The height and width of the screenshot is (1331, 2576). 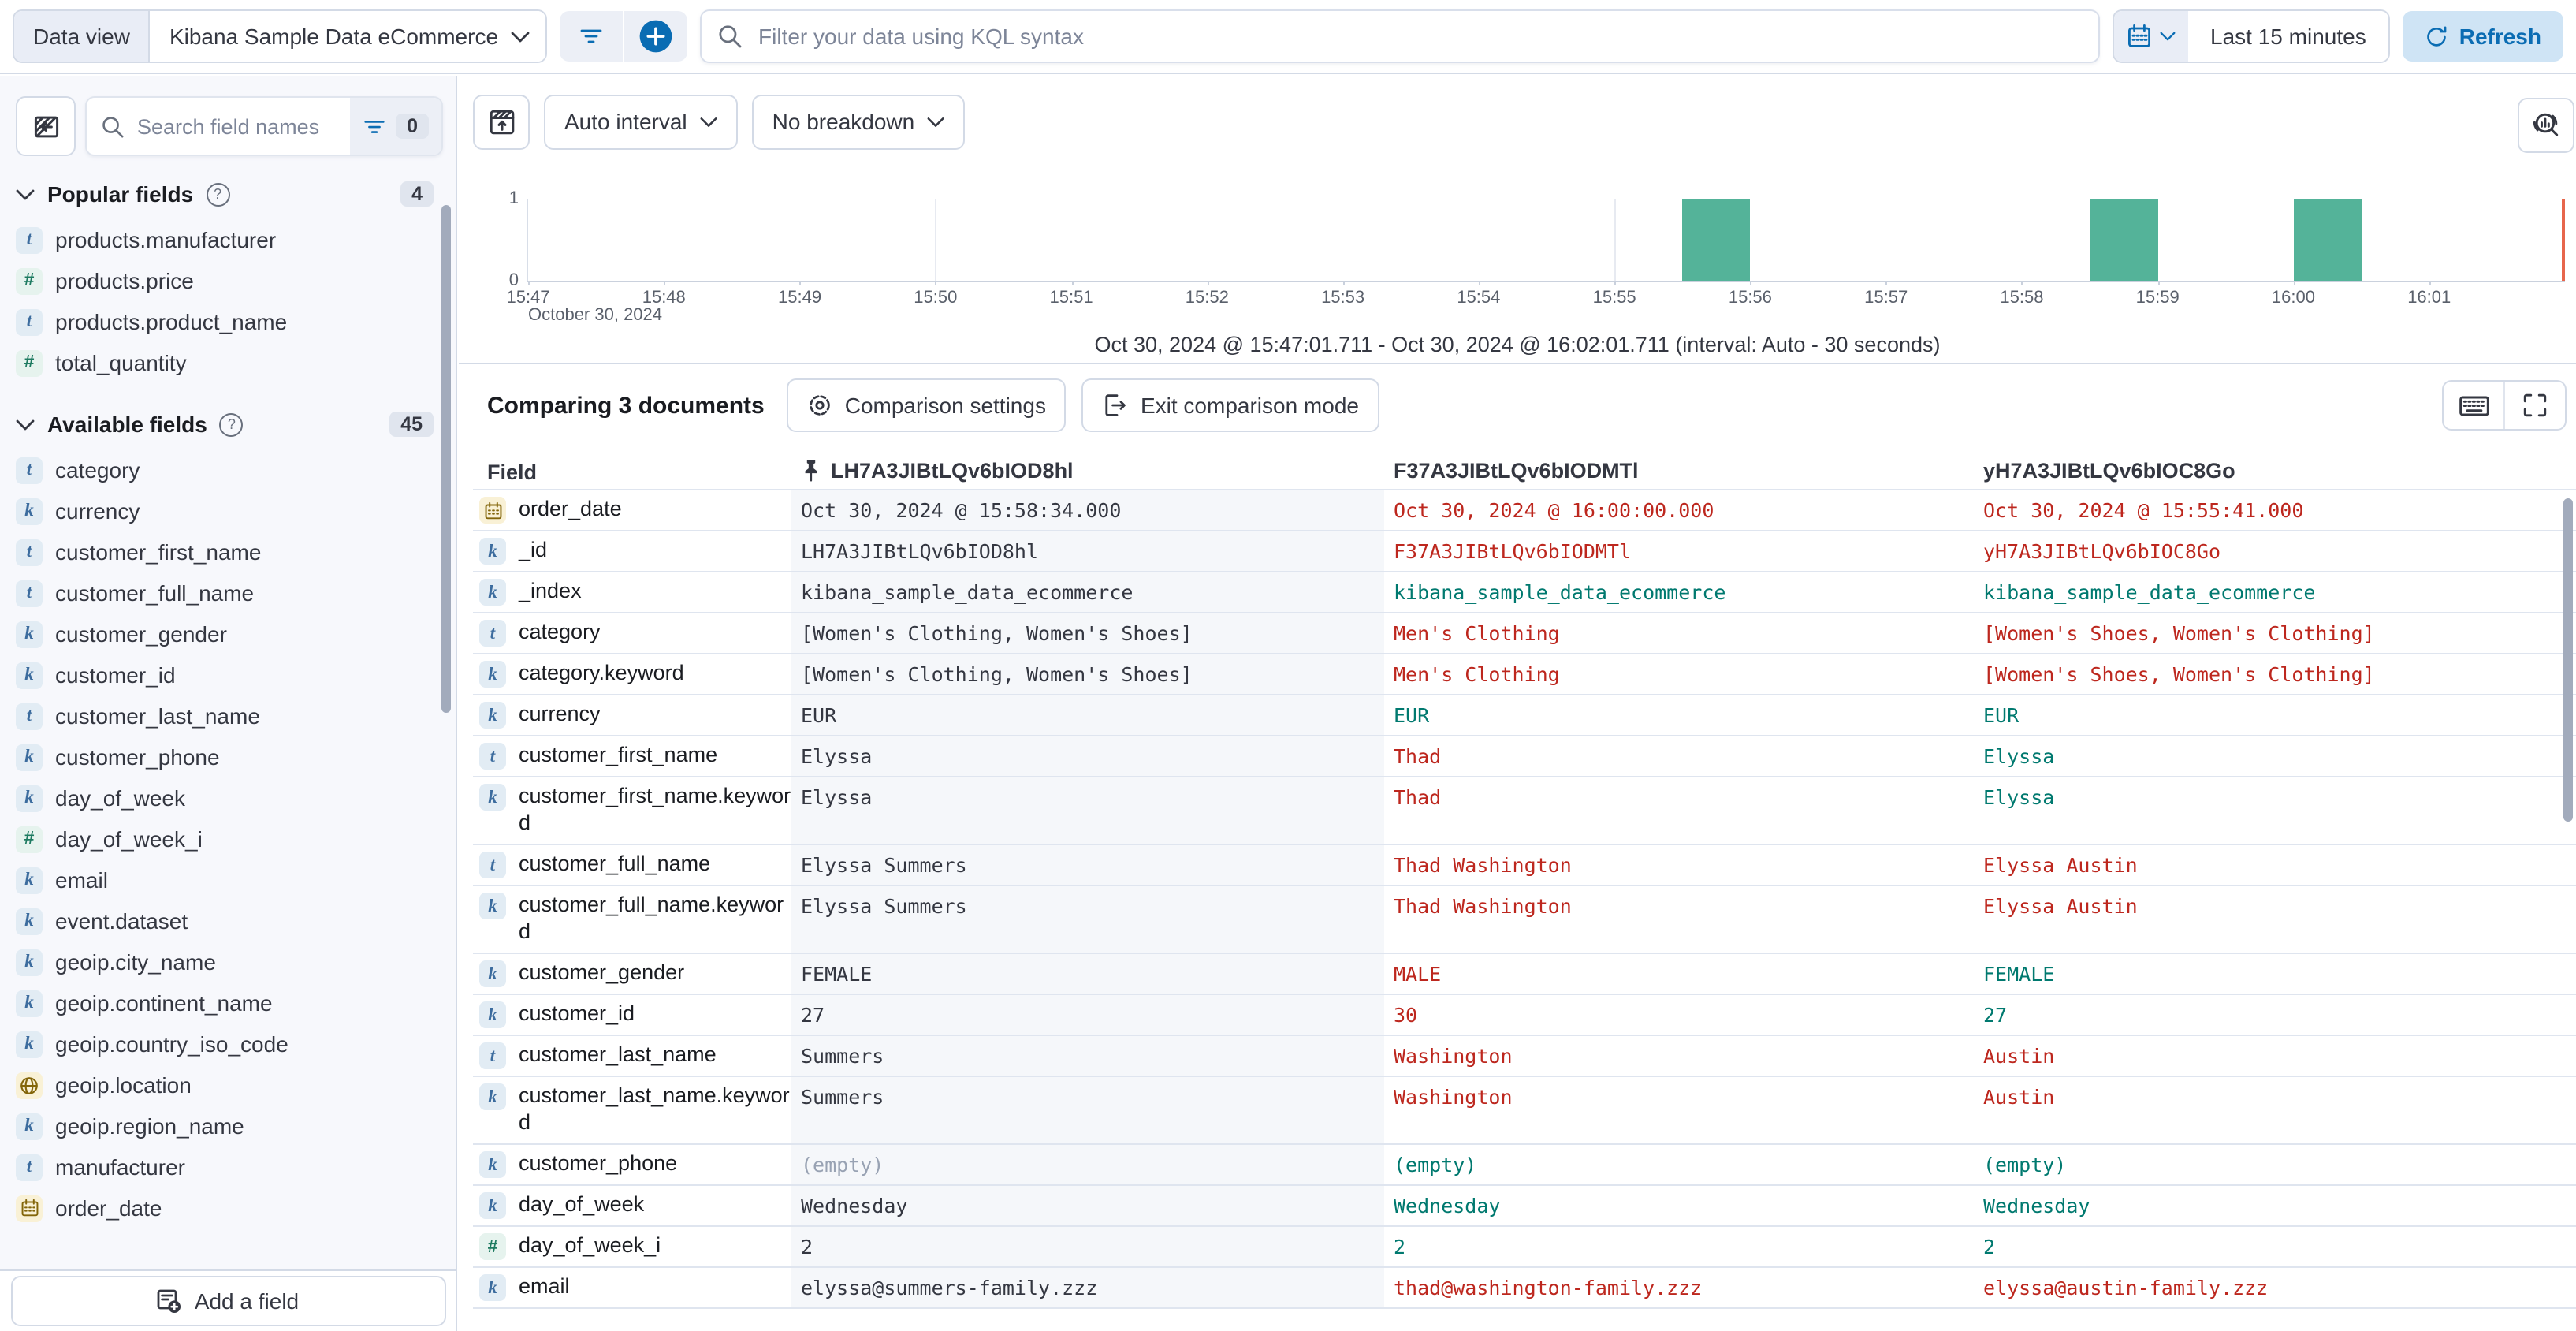 I want to click on doc-value-cell: Elyssa, so click(x=1087, y=810).